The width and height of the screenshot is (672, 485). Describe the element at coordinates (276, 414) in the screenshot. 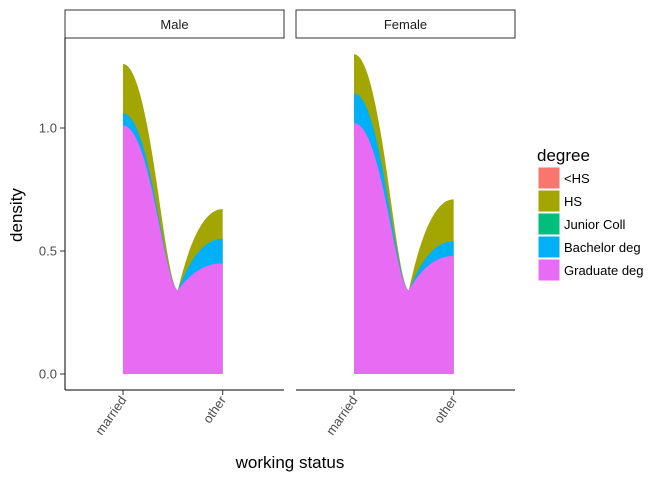

I see `x-axis-ticks: married other married other` at that location.